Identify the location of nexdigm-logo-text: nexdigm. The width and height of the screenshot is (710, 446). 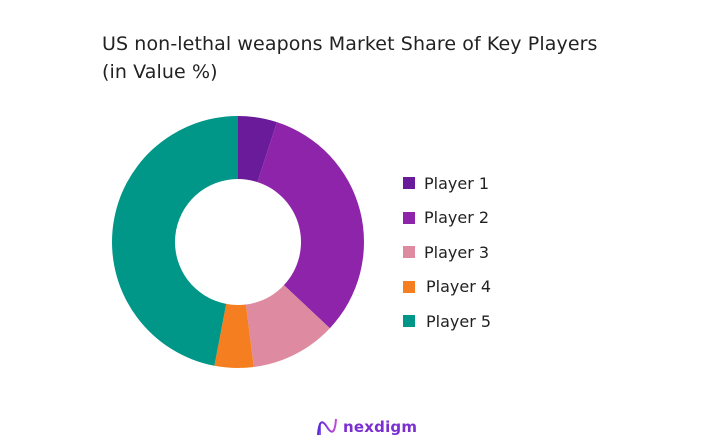
(380, 427).